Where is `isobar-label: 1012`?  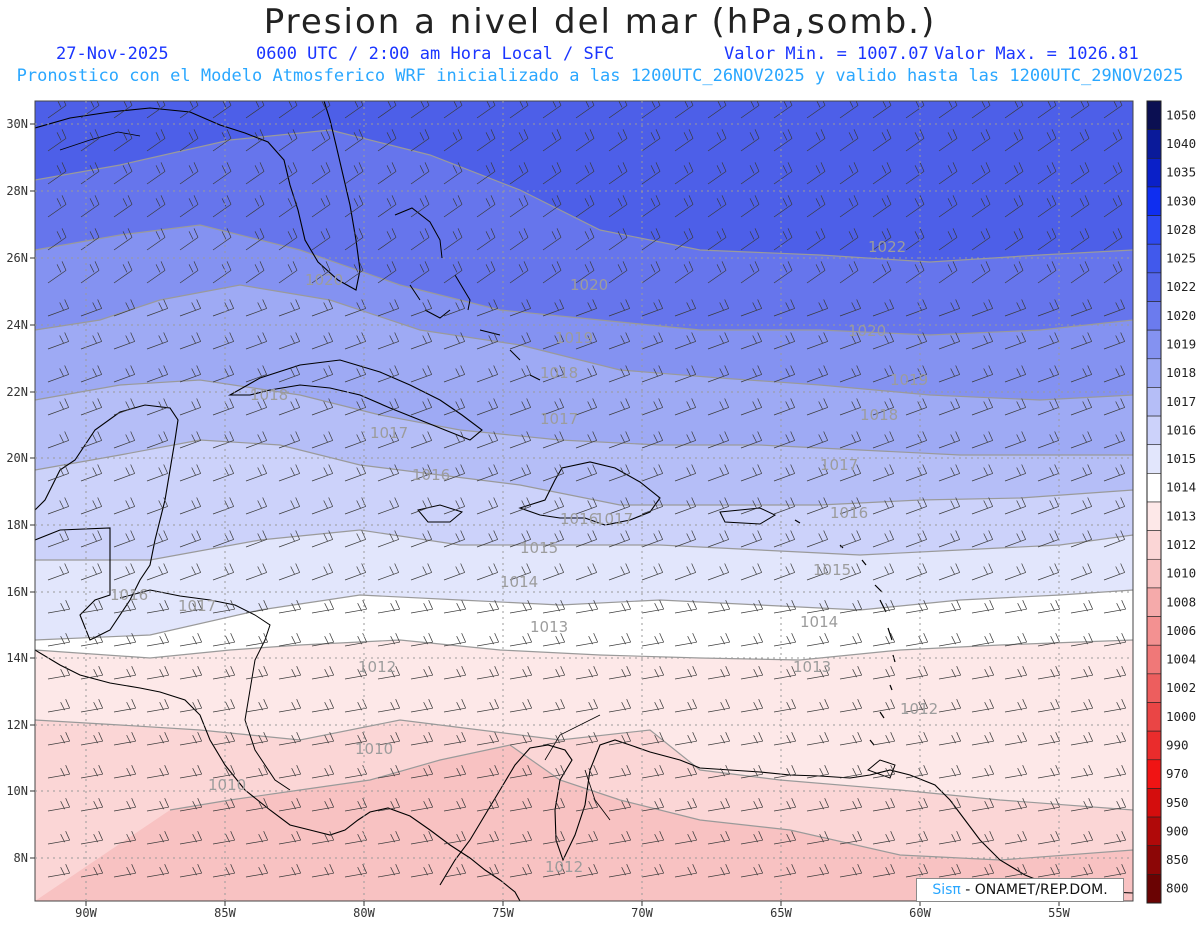
isobar-label: 1012 is located at coordinates (919, 709).